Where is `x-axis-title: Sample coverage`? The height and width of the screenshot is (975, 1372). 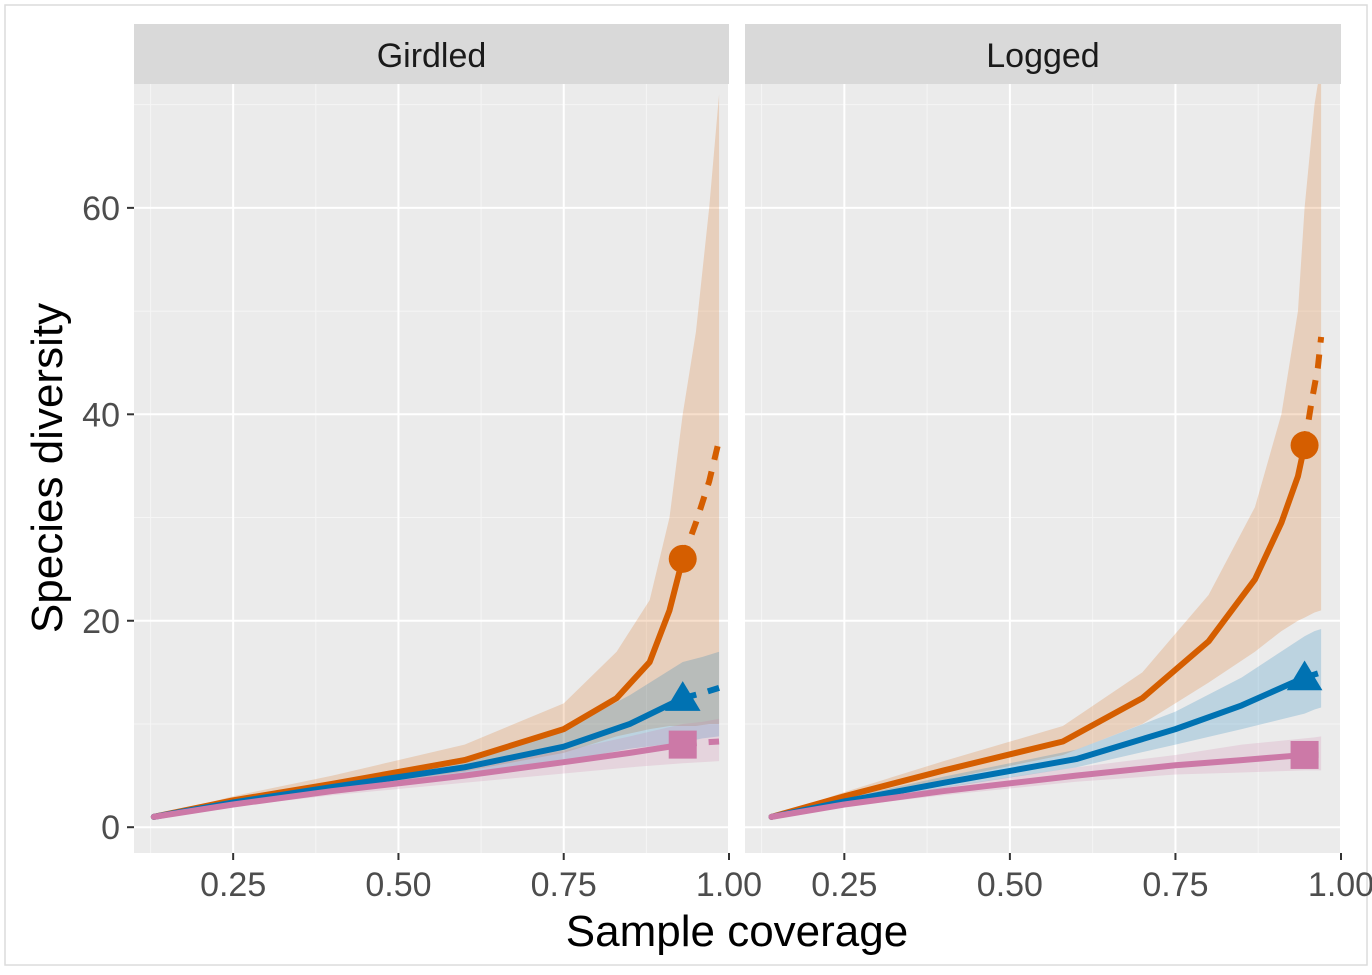 x-axis-title: Sample coverage is located at coordinates (737, 931).